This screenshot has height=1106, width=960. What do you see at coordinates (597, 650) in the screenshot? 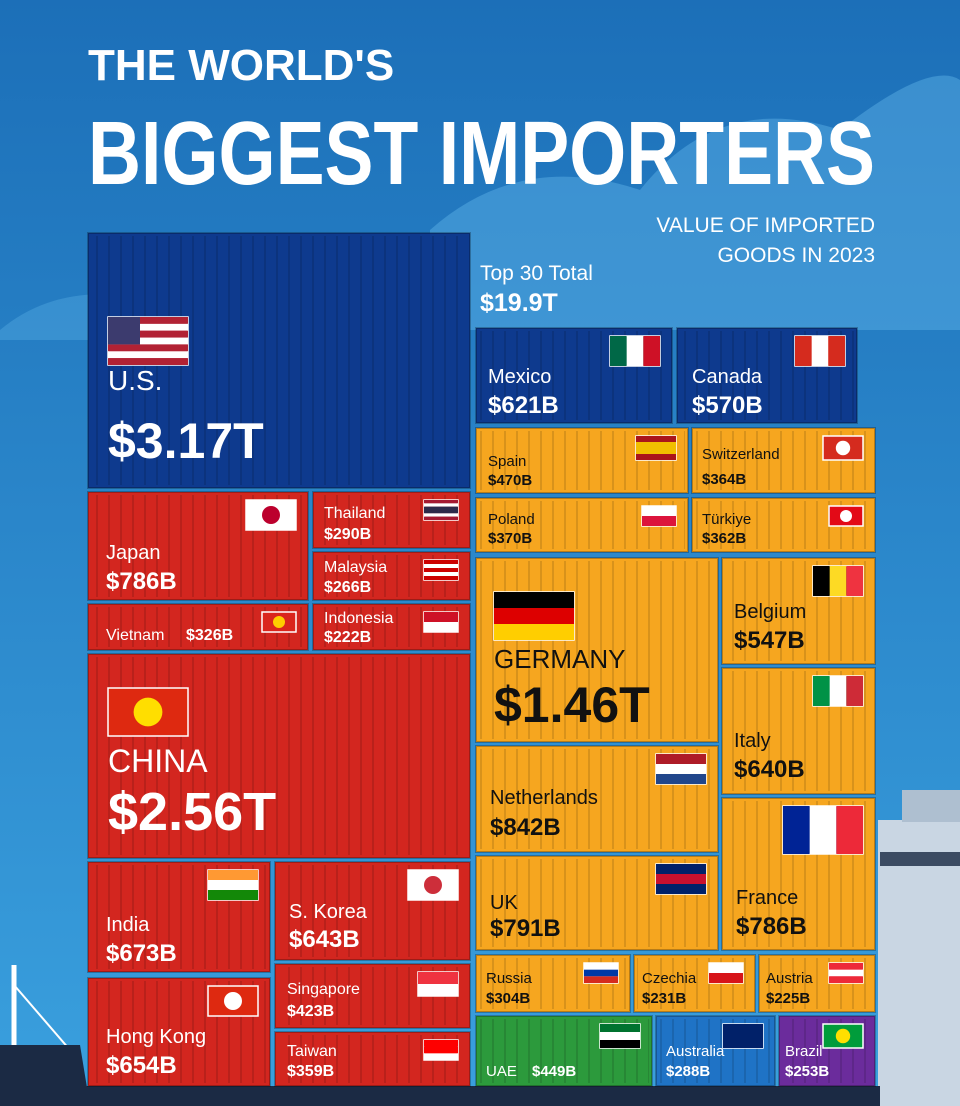
I see `container-ribs` at bounding box center [597, 650].